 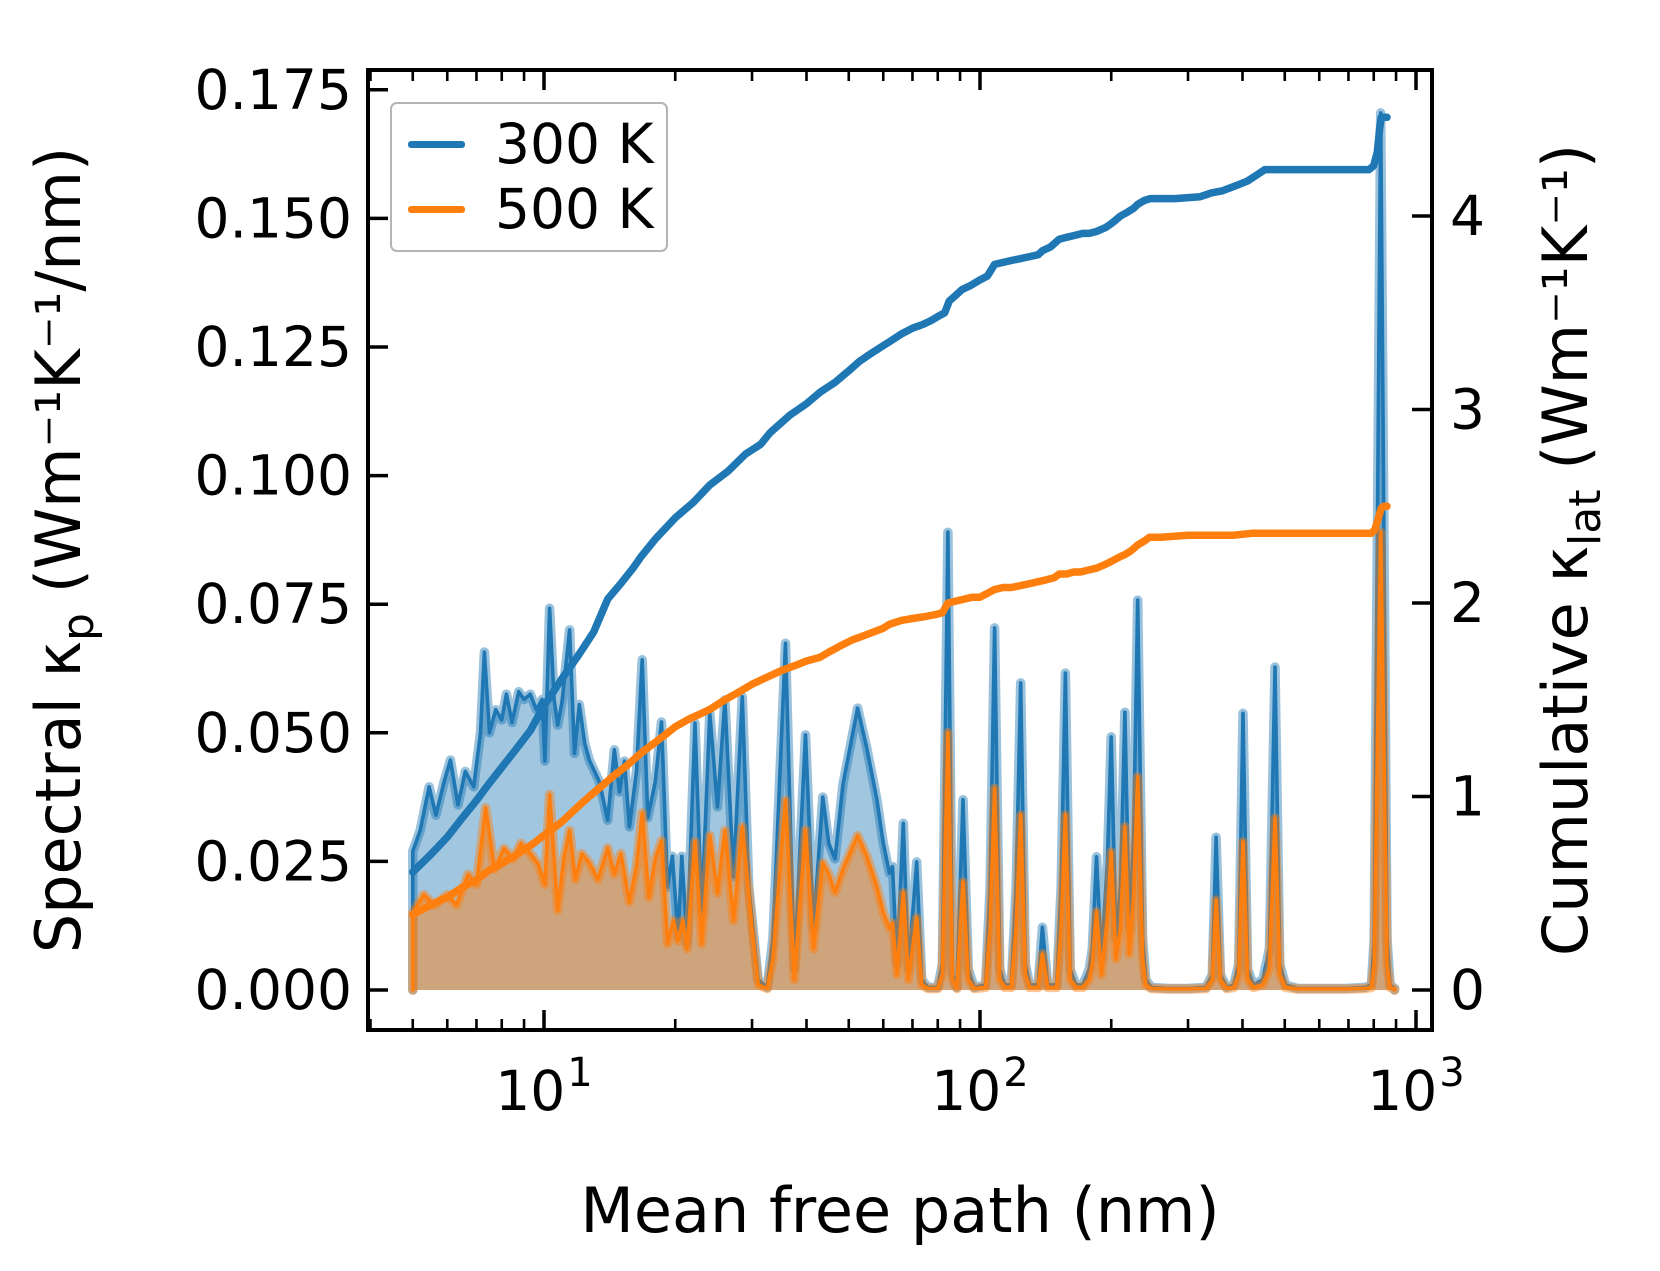 I want to click on y-right-axis-label: Cumulative κlat (Wm⁻¹K⁻¹), so click(x=1570, y=550).